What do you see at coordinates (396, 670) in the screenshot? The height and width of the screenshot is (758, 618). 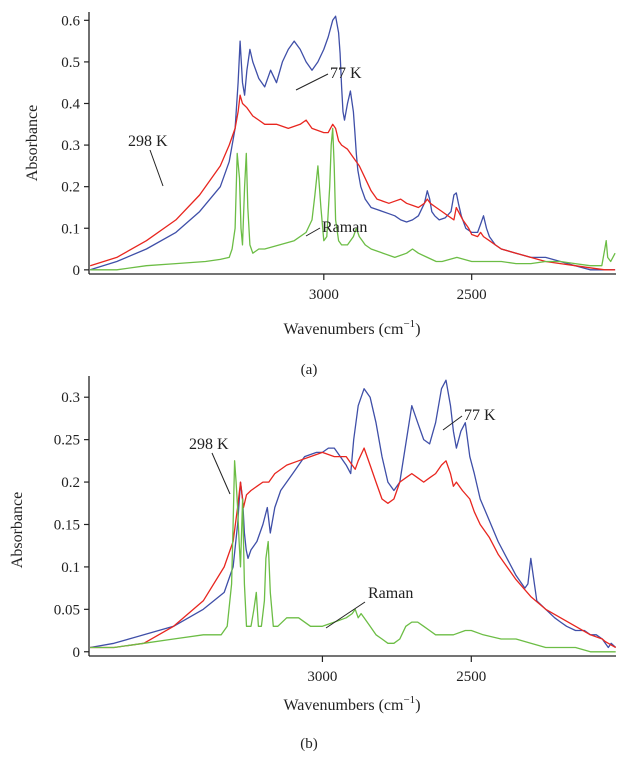 I see `x-ticks-b: 3000 2500` at bounding box center [396, 670].